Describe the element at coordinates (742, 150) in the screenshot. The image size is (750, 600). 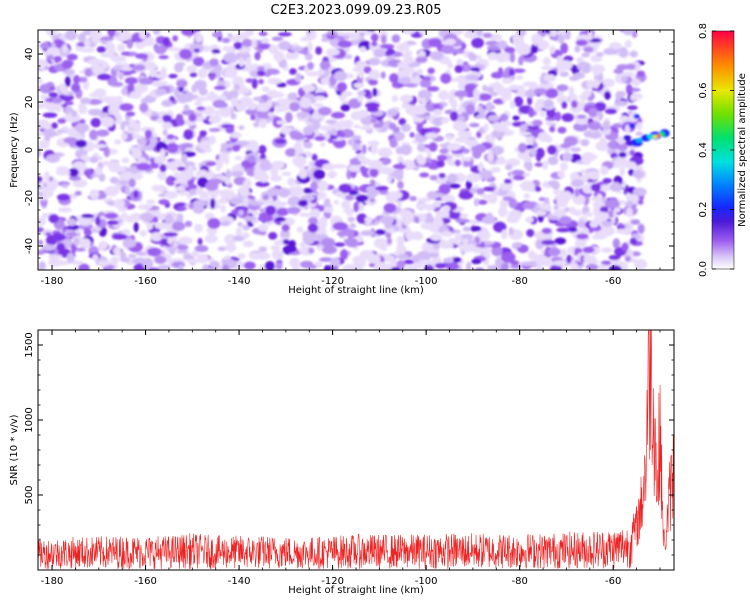
I see `colorbar-label: Normalized spectral amplitude` at that location.